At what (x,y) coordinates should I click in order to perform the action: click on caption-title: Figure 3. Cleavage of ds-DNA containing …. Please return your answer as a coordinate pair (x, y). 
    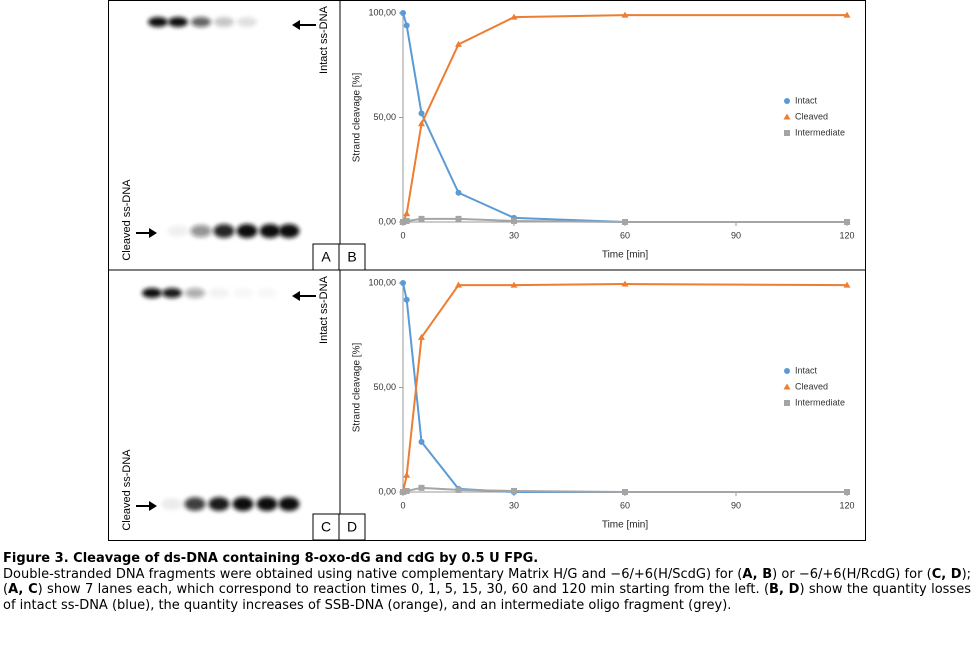
    Looking at the image, I should click on (271, 558).